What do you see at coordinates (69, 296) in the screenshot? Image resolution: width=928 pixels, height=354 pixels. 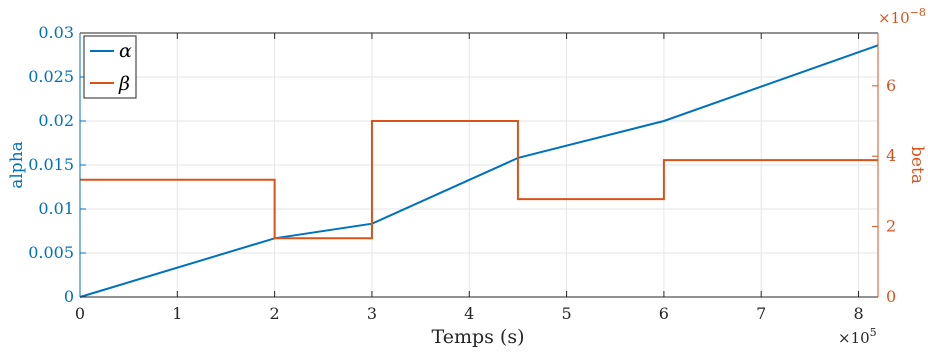 I see `left-tick-label: 0` at bounding box center [69, 296].